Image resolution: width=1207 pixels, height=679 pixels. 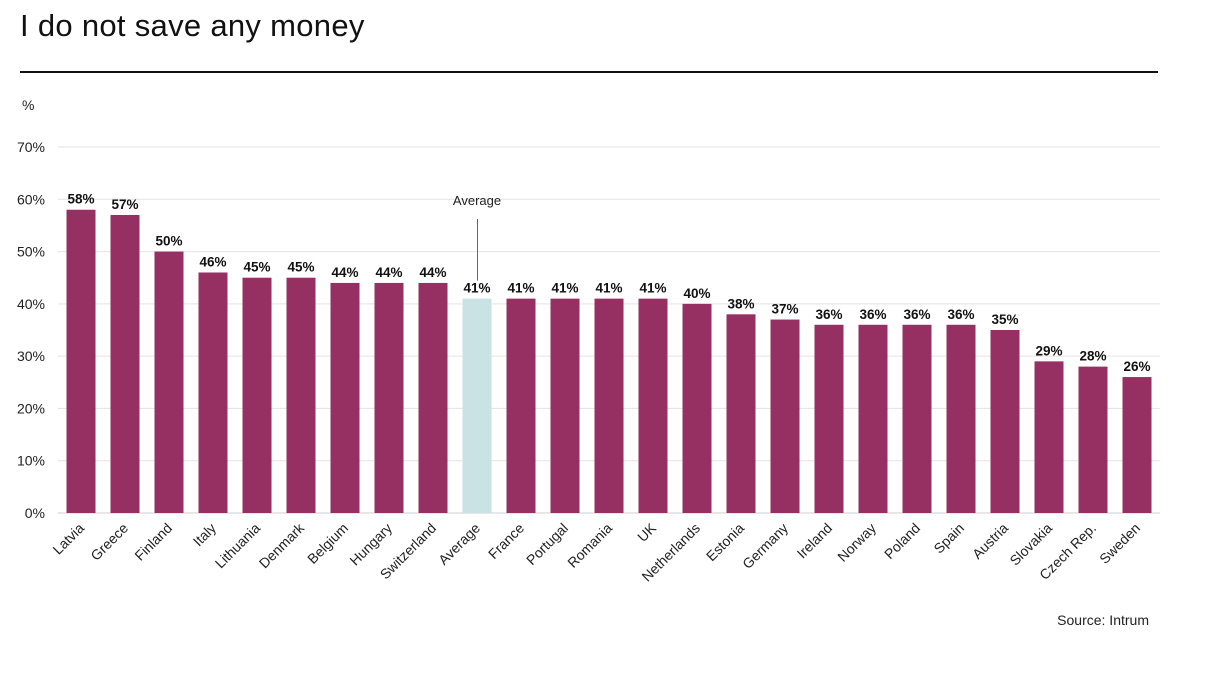 What do you see at coordinates (80, 199) in the screenshot?
I see `data-label: 58%` at bounding box center [80, 199].